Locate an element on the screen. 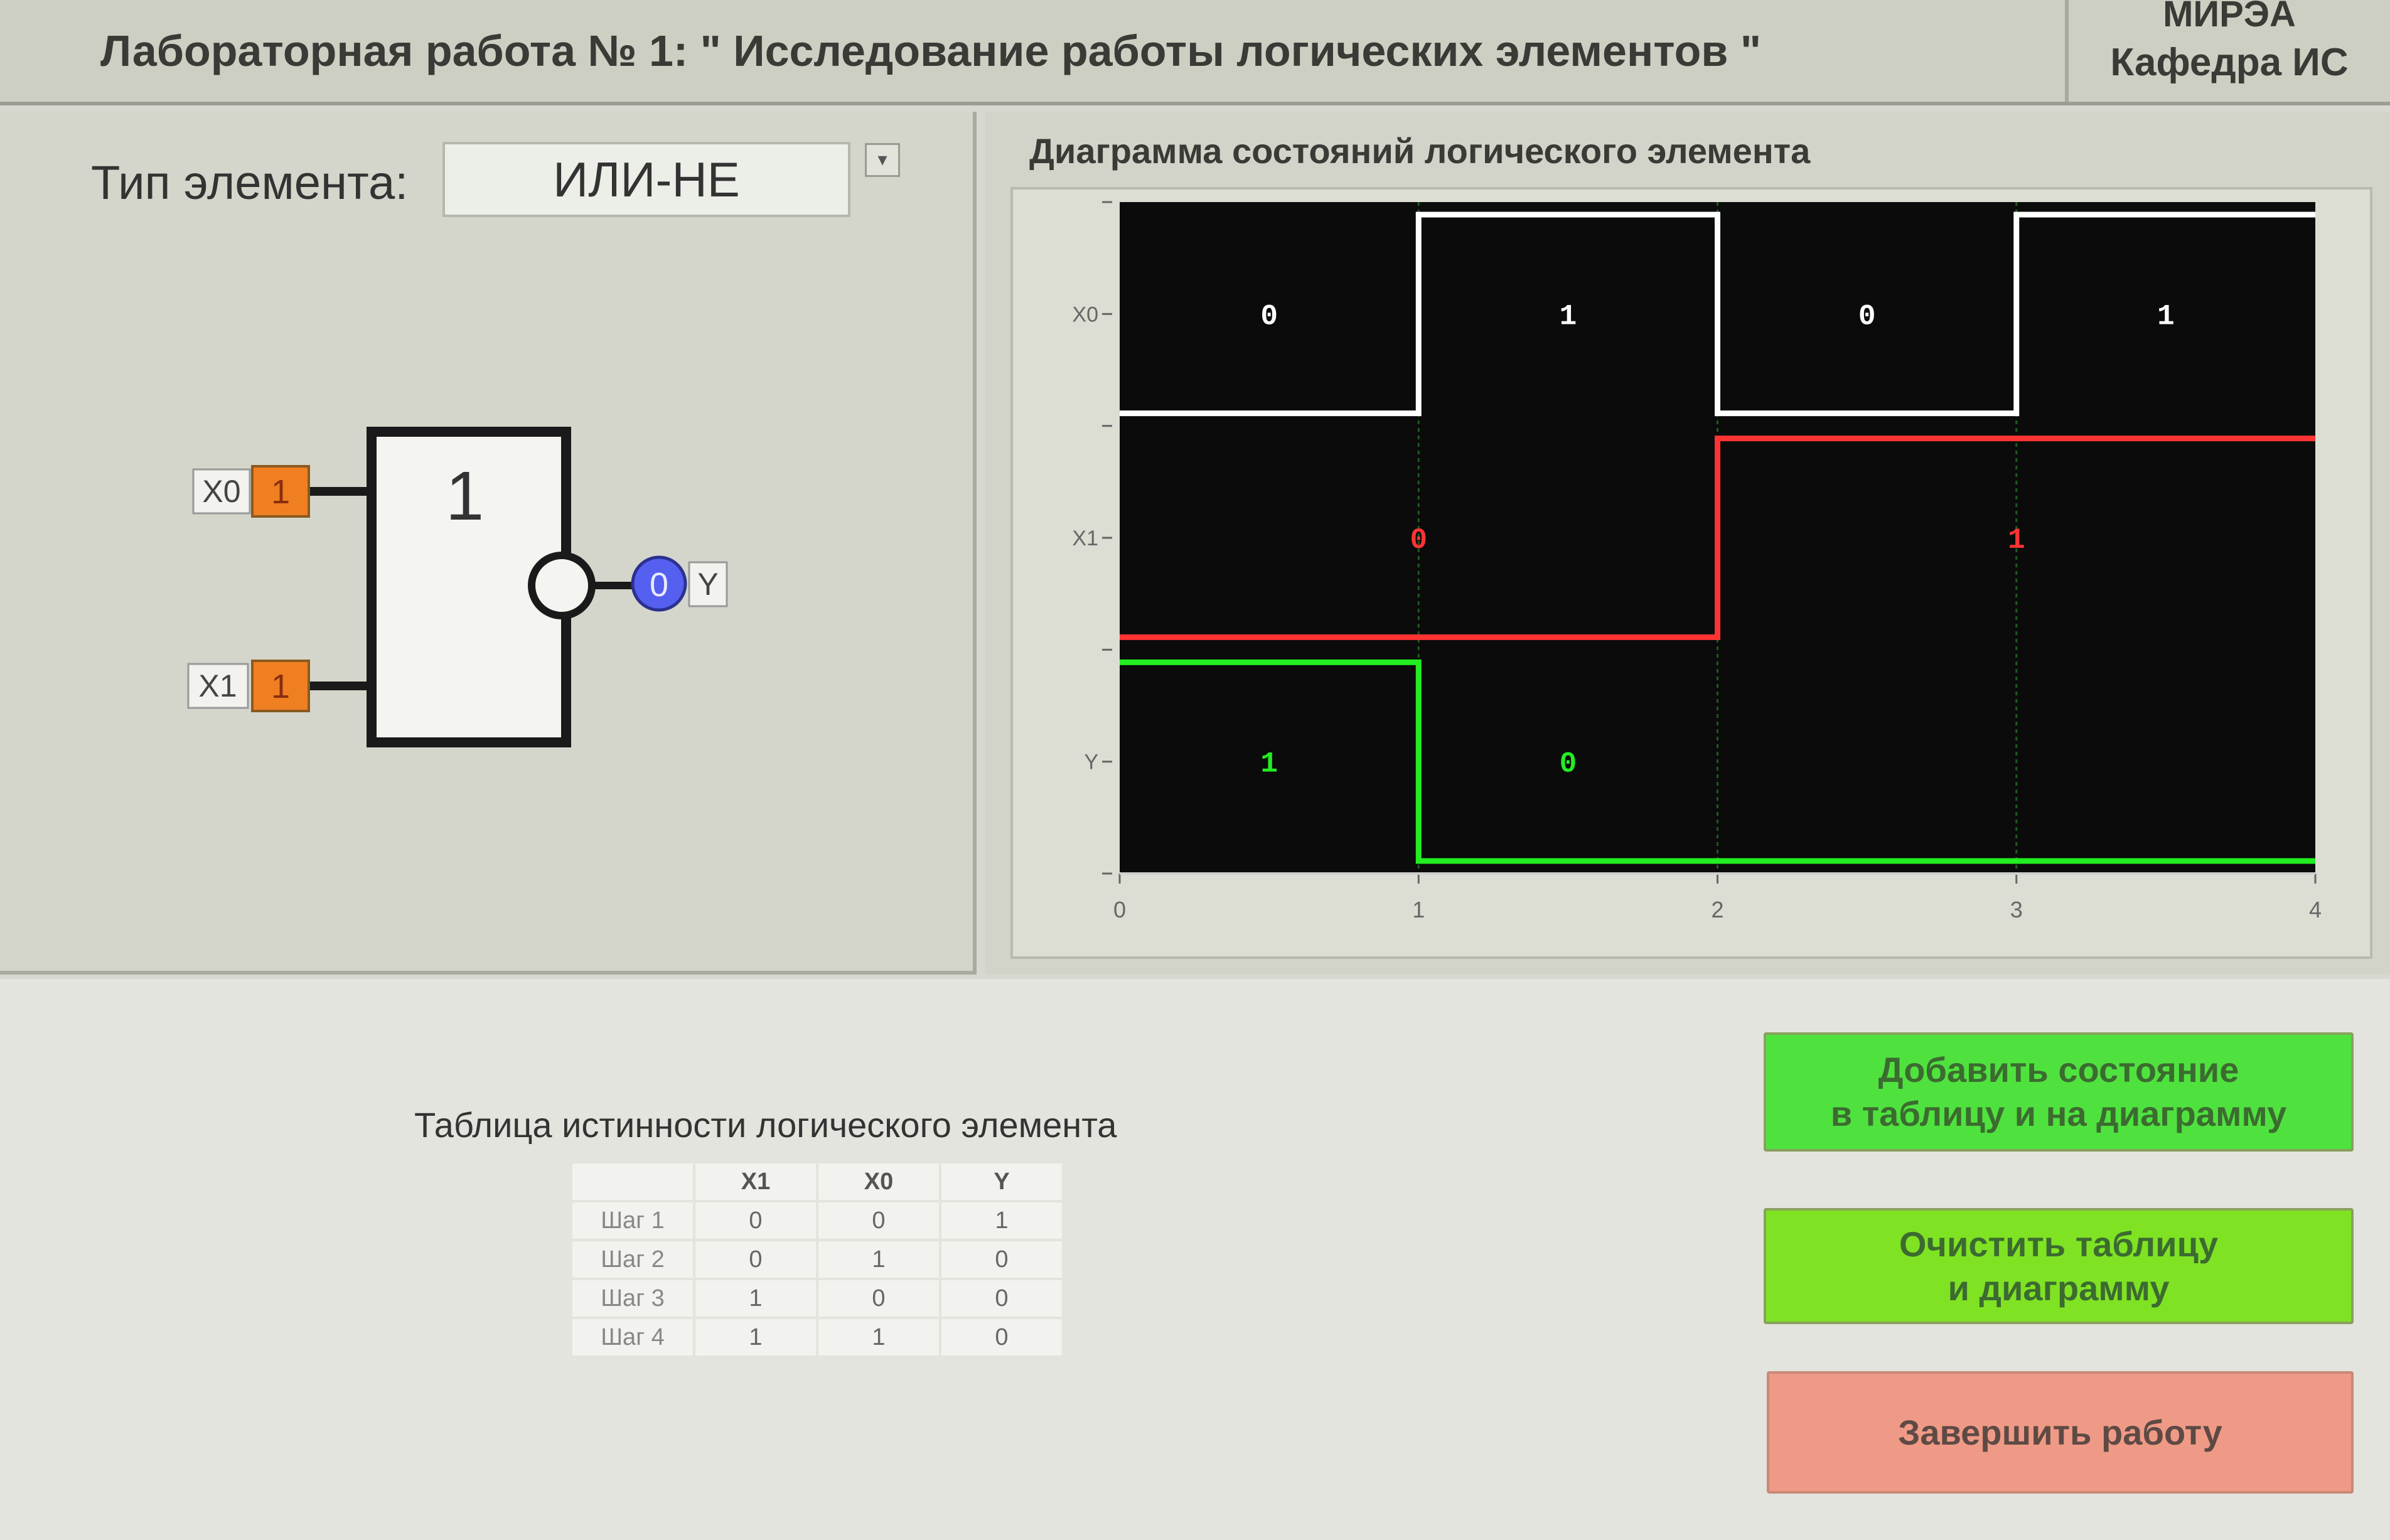 The image size is (2390, 1540). clear-button-line1: Очистить таблицу is located at coordinates (2059, 1244).